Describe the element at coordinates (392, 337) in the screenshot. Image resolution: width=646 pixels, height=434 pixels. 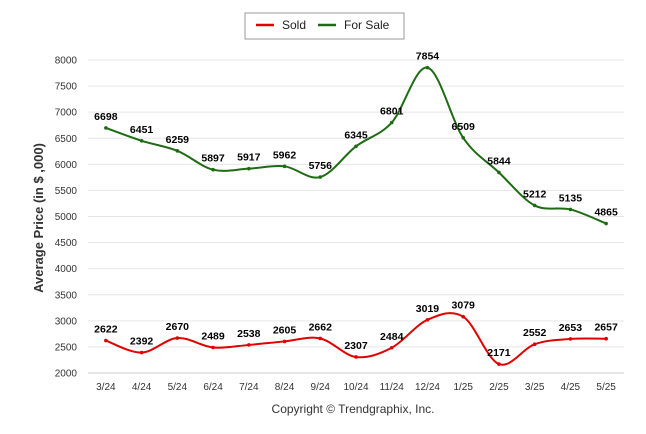
I see `data-label-sold: 2484` at that location.